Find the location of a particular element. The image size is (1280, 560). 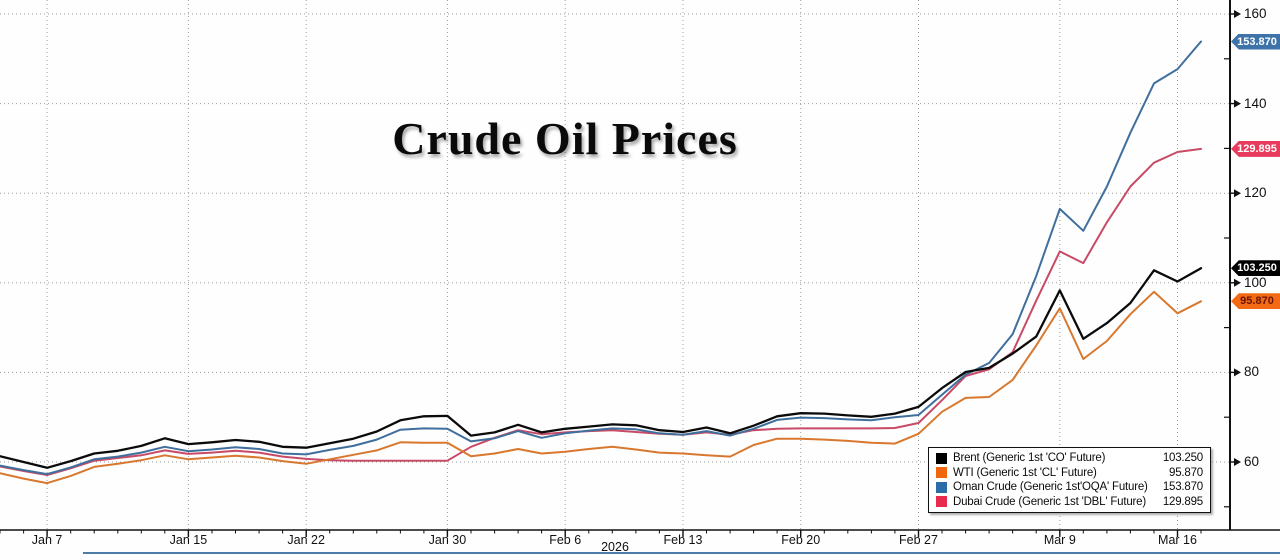

x-tick-label: Jan 7 is located at coordinates (47, 540).